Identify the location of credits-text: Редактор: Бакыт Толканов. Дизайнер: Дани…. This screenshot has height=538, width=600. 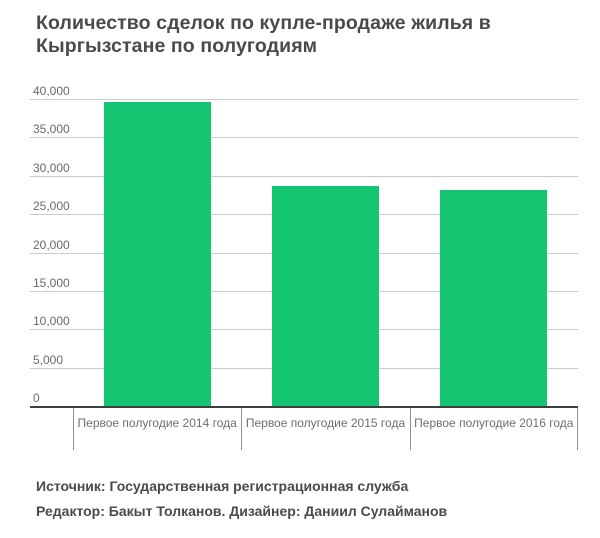
(242, 511).